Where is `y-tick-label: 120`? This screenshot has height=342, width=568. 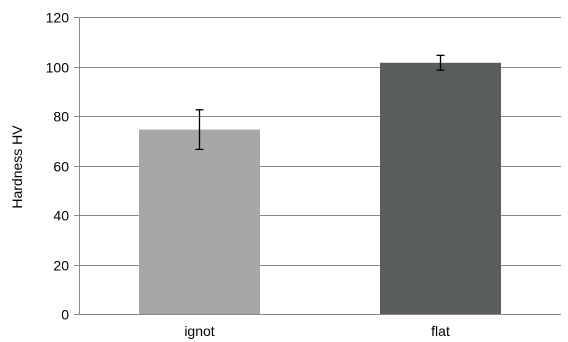 y-tick-label: 120 is located at coordinates (58, 18).